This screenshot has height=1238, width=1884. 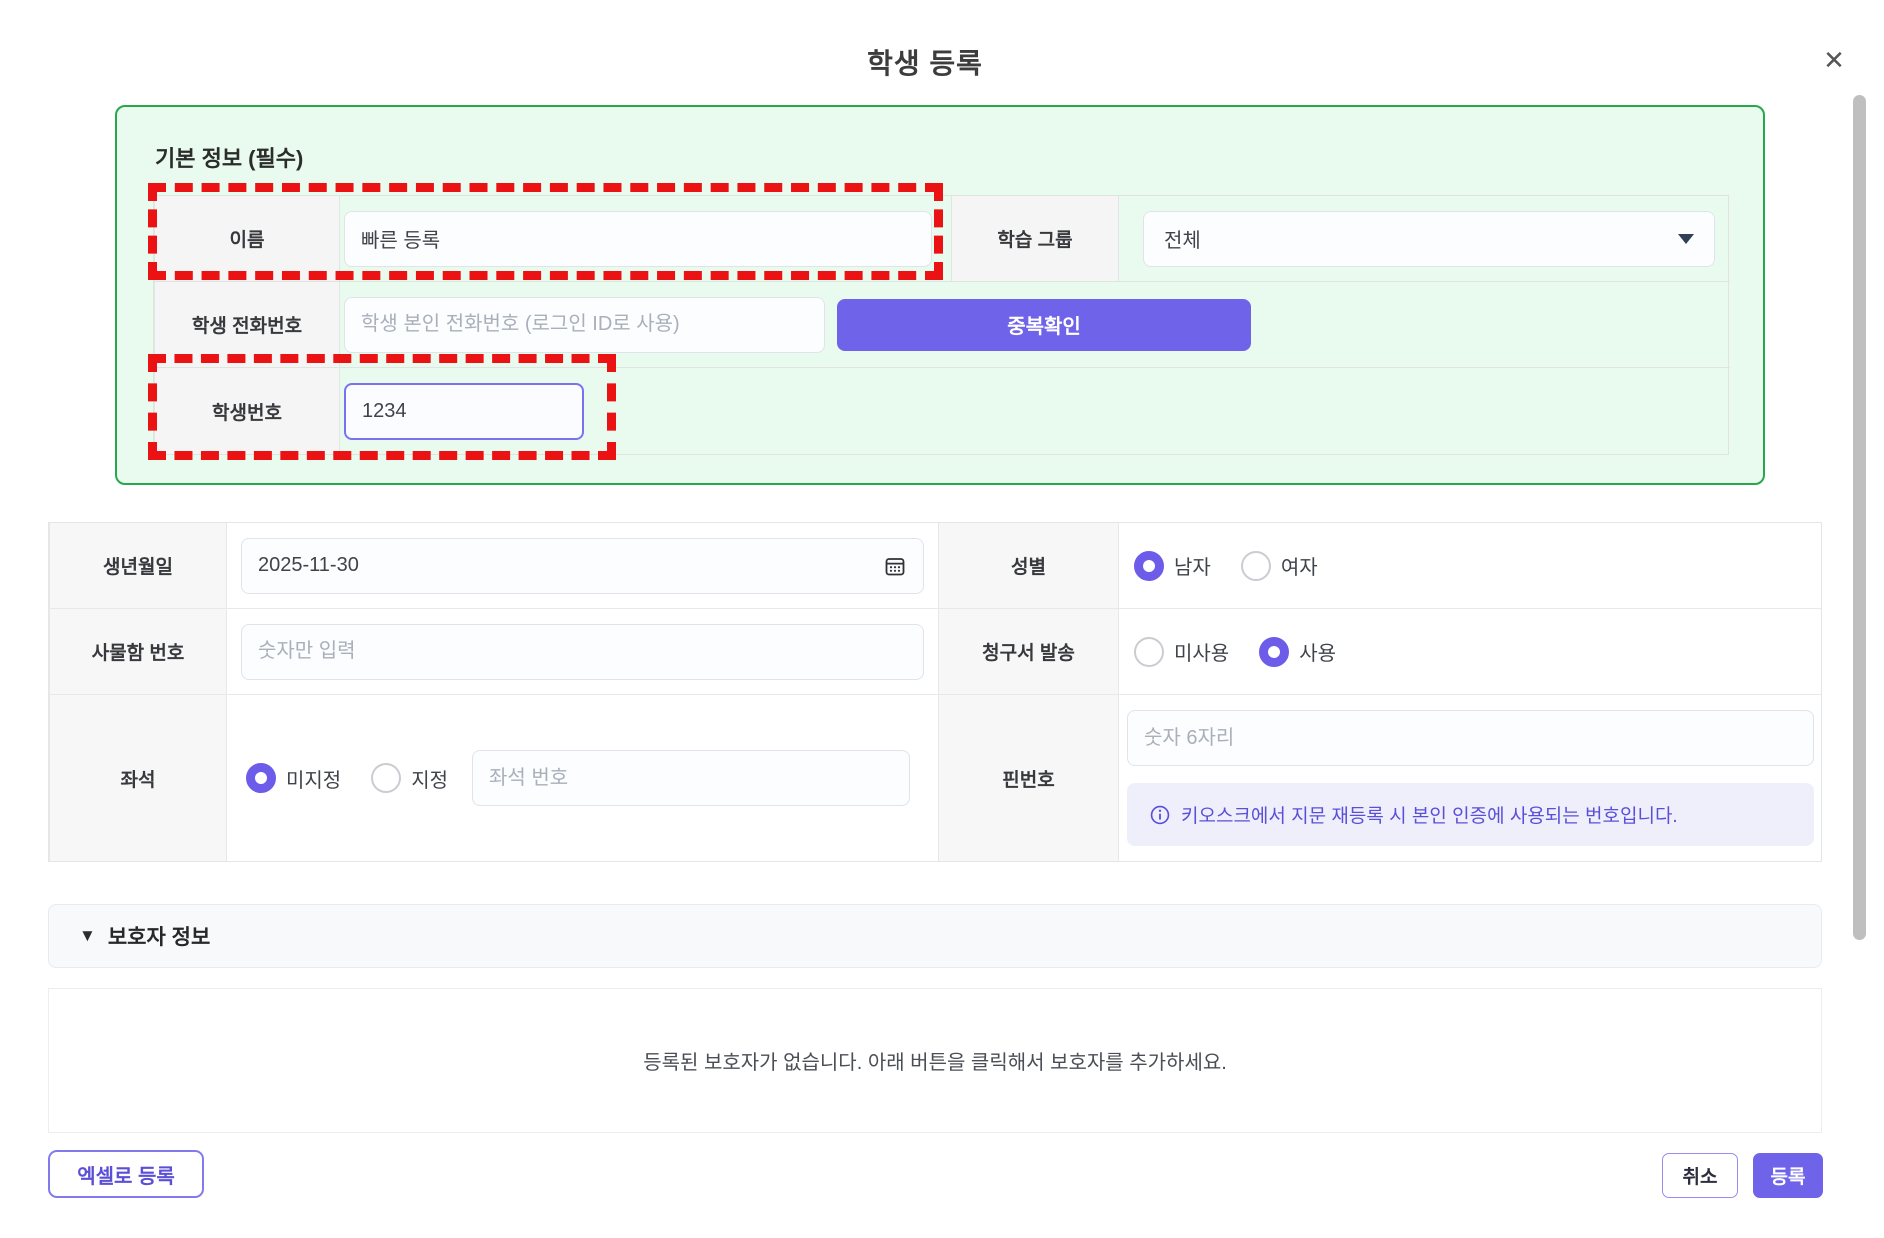 I want to click on name-input, so click(x=638, y=238).